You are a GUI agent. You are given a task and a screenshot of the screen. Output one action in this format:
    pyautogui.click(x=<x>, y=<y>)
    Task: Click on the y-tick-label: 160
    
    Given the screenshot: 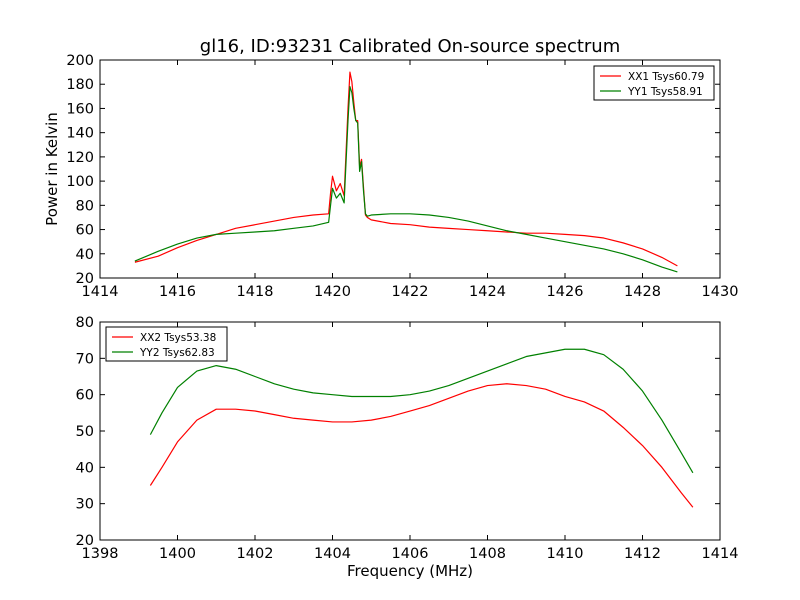 What is the action you would take?
    pyautogui.click(x=80, y=109)
    